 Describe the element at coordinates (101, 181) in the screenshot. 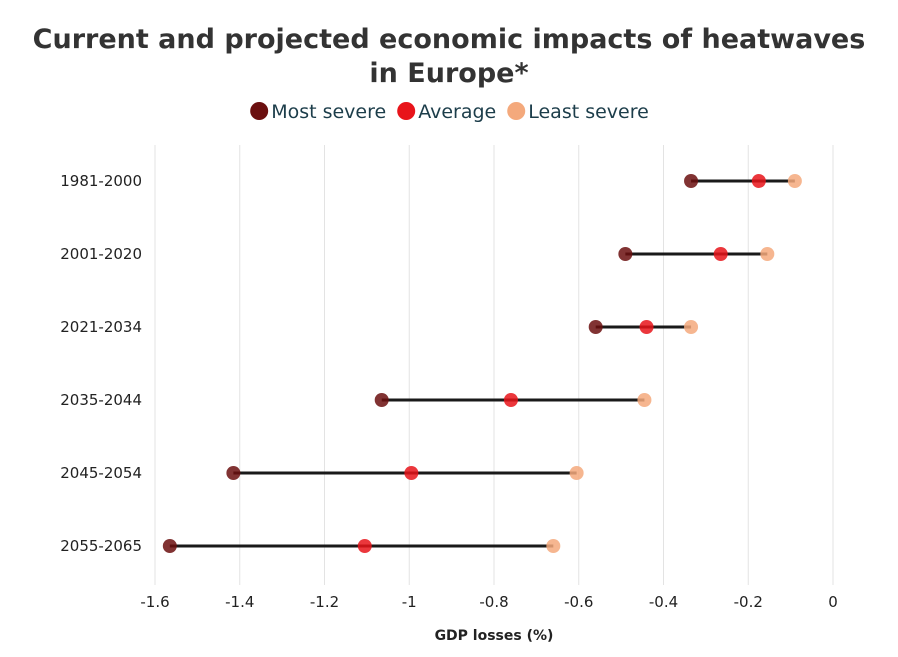

I see `y-tick-label: 1981-2000` at that location.